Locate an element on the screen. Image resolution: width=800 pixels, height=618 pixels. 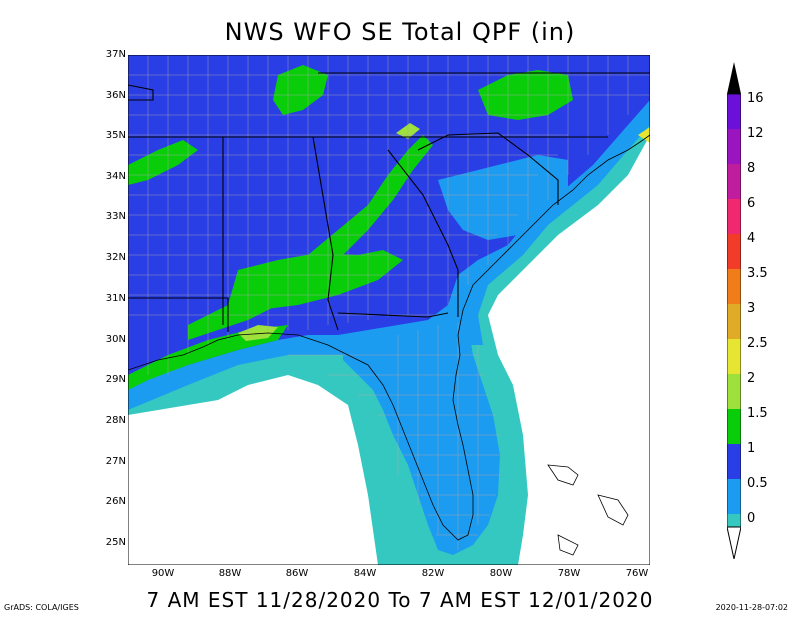
lon-label: 78W is located at coordinates (569, 573).